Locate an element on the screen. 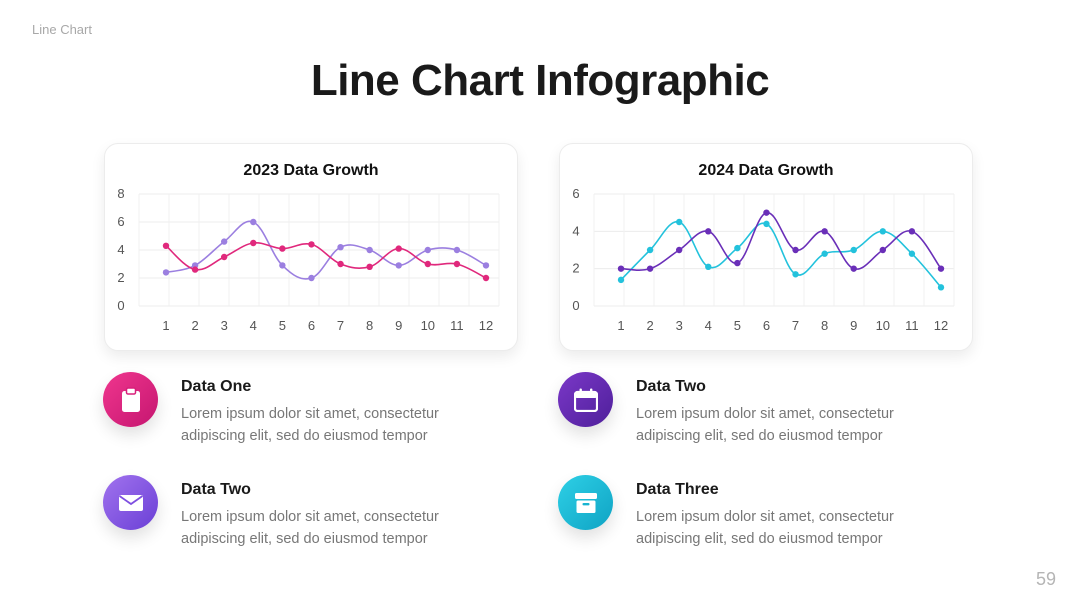  chart-title: 2023 Data Growth is located at coordinates (311, 170).